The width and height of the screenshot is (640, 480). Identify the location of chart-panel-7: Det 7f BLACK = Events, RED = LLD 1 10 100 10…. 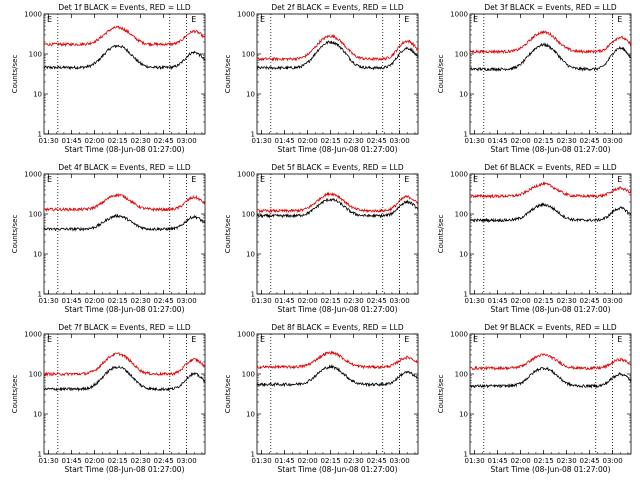
(108, 398).